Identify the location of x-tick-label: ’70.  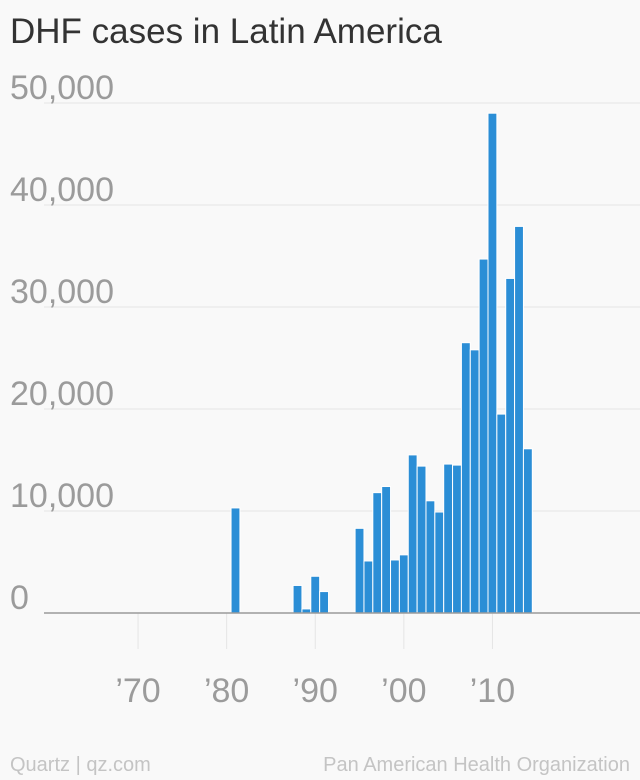
(137, 691).